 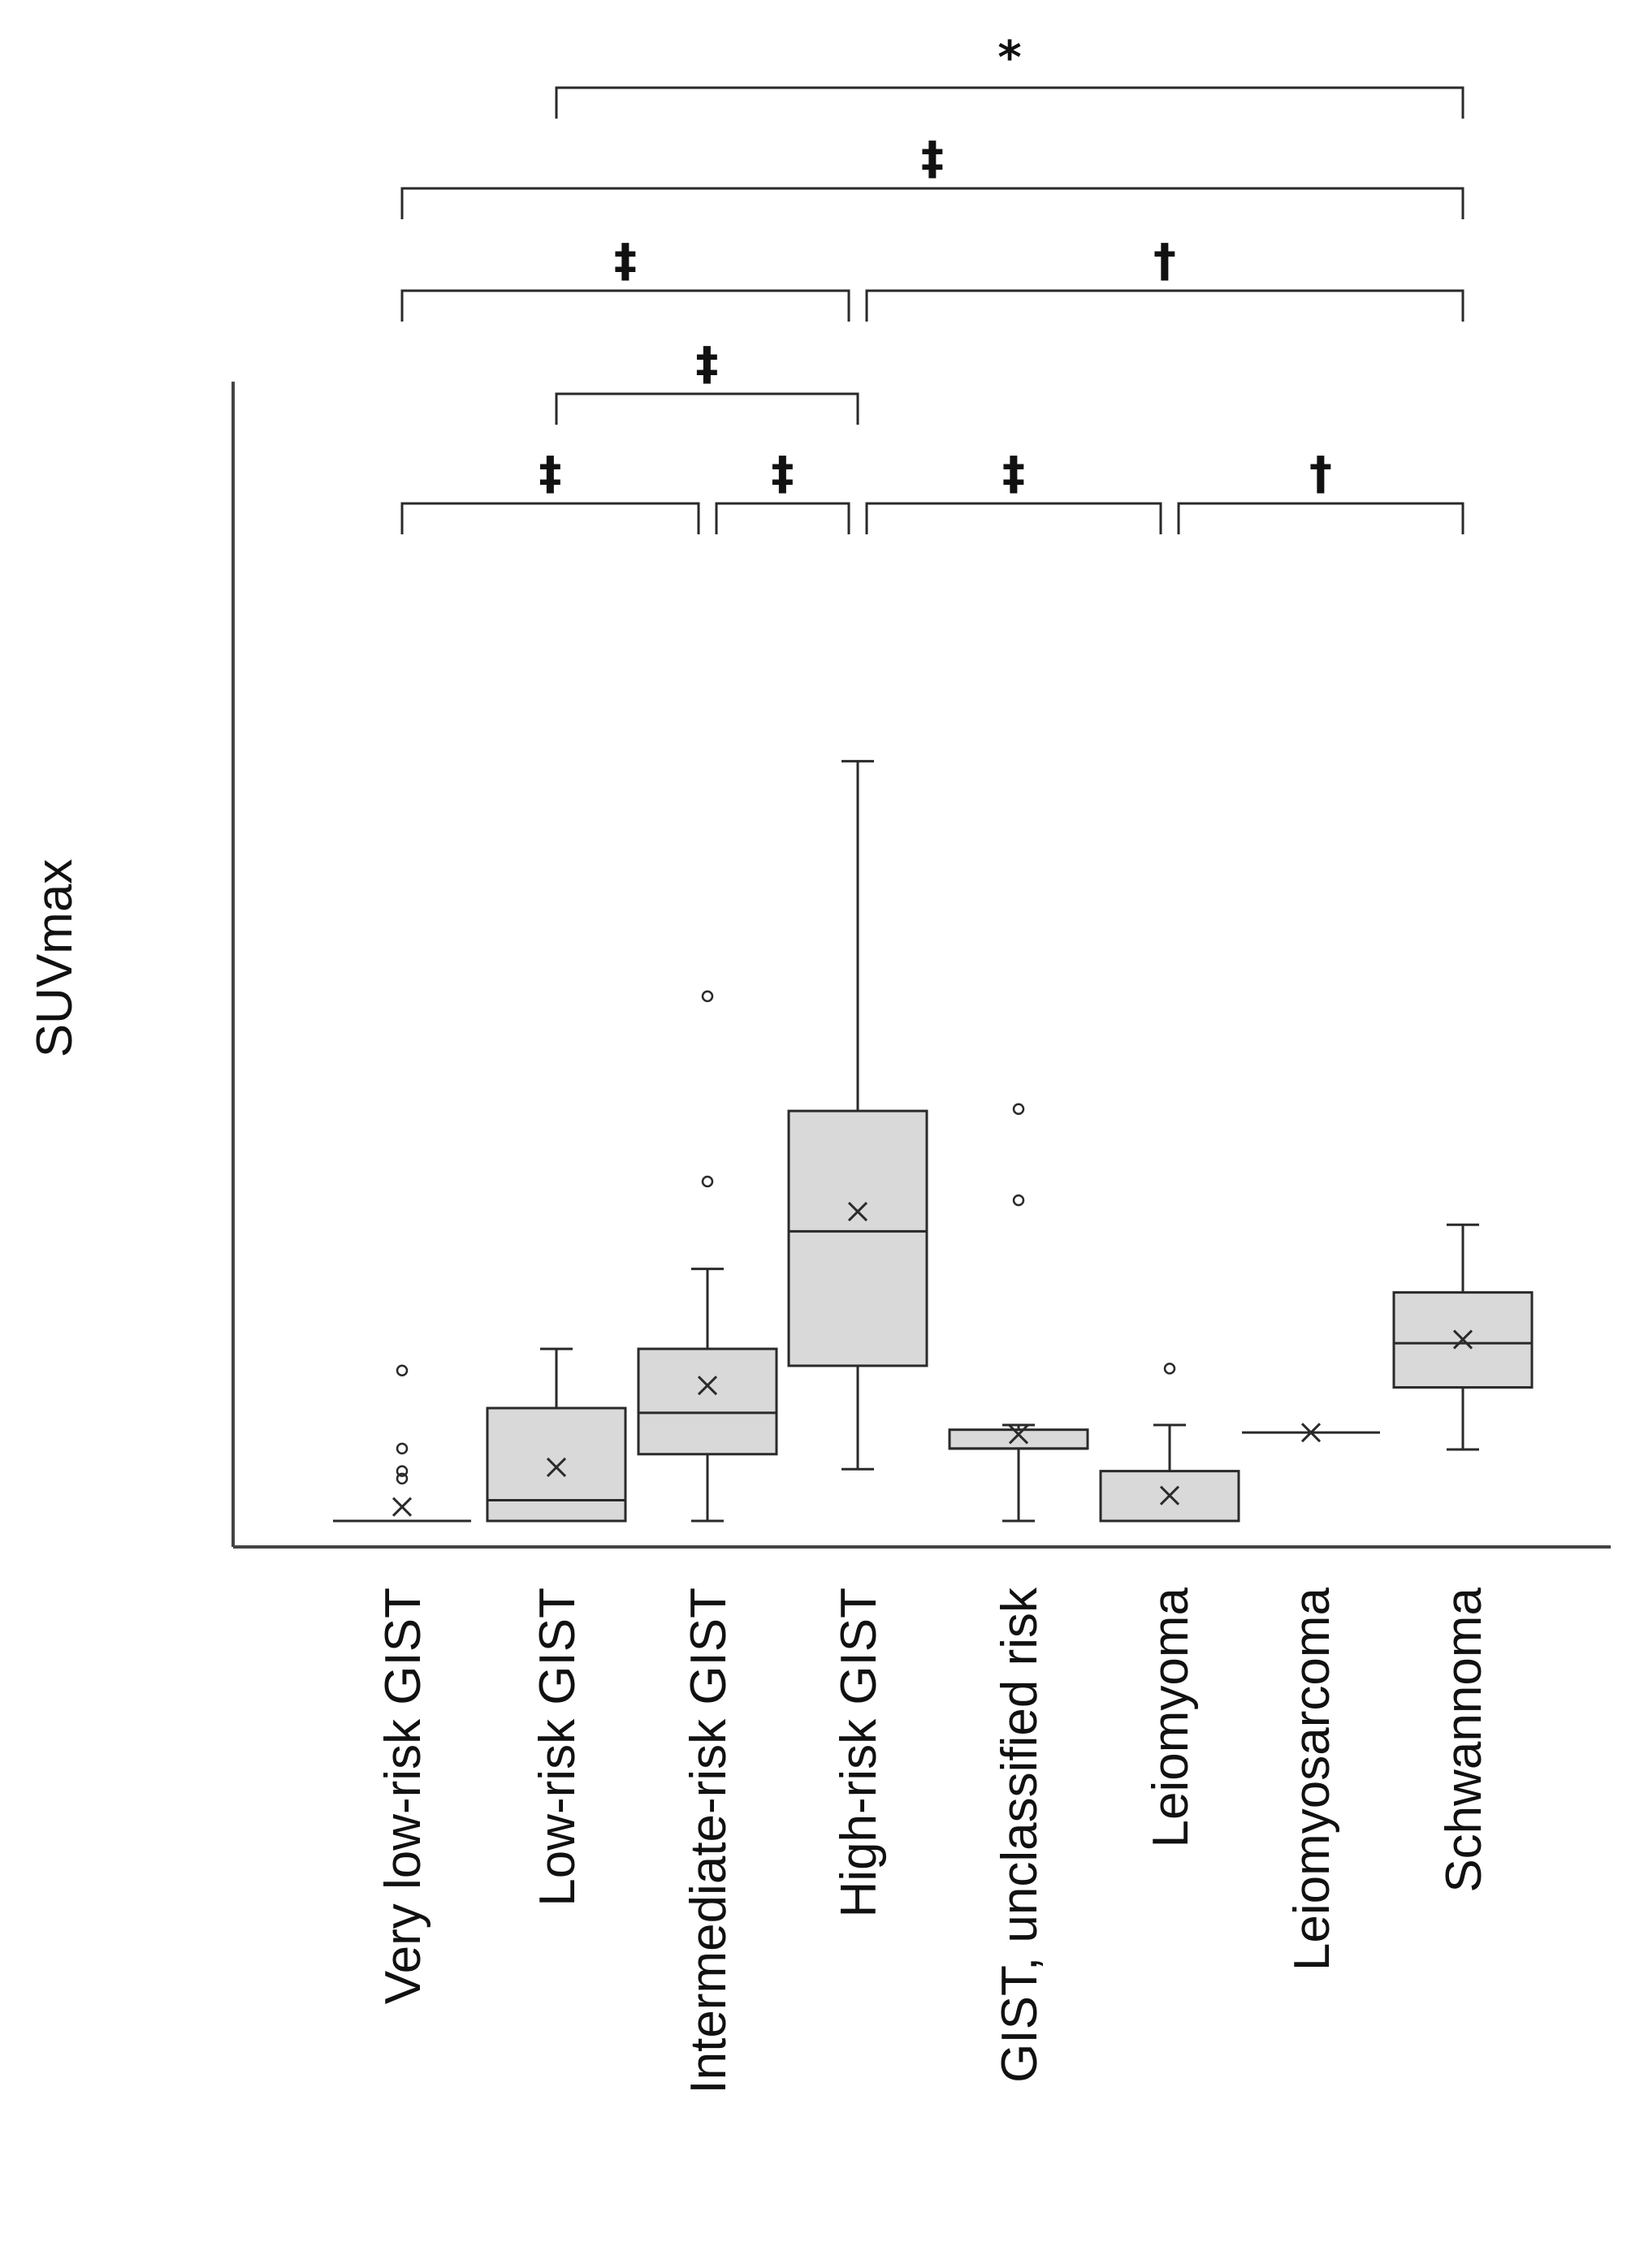 I want to click on significance-brackets: ‡ ‡ ‡ † ‡ ‡ † ‡ *, so click(x=932, y=283).